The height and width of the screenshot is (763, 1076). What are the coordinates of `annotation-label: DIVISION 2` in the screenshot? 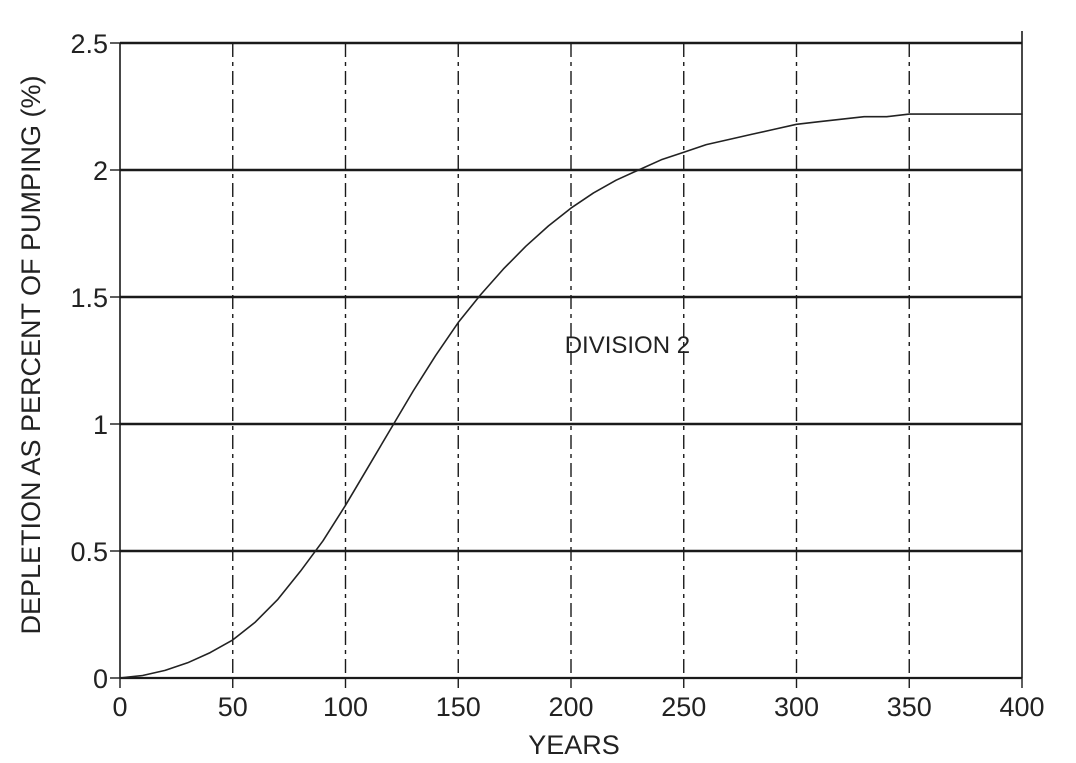 It's located at (627, 345).